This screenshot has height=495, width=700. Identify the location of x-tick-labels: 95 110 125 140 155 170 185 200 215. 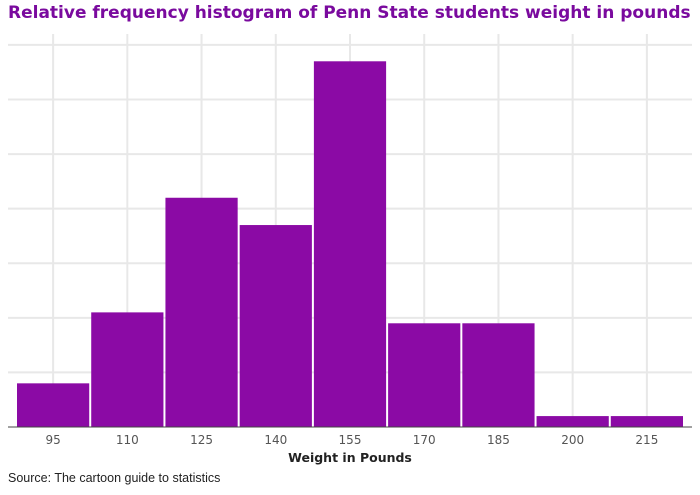
(351, 440).